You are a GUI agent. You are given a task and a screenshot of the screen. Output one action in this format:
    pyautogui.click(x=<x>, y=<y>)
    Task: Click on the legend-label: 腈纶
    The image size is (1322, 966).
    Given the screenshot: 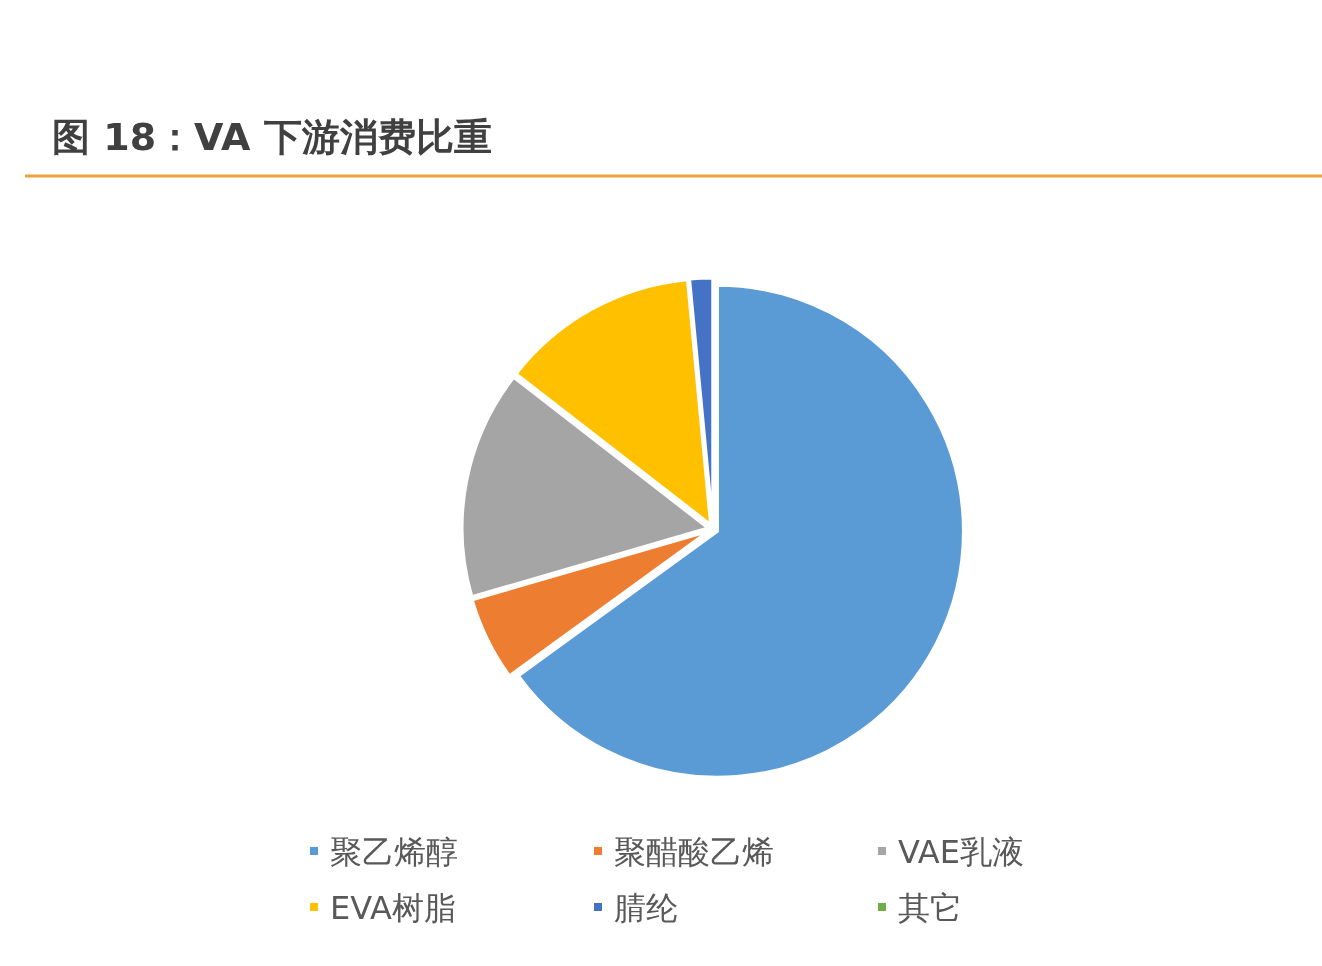 What is the action you would take?
    pyautogui.click(x=646, y=908)
    